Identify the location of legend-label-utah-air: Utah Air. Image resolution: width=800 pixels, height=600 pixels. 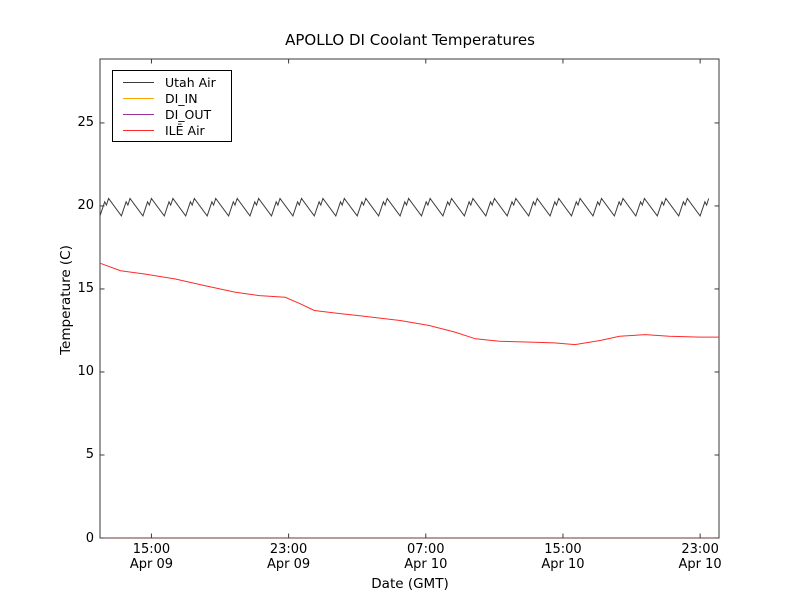
(190, 82).